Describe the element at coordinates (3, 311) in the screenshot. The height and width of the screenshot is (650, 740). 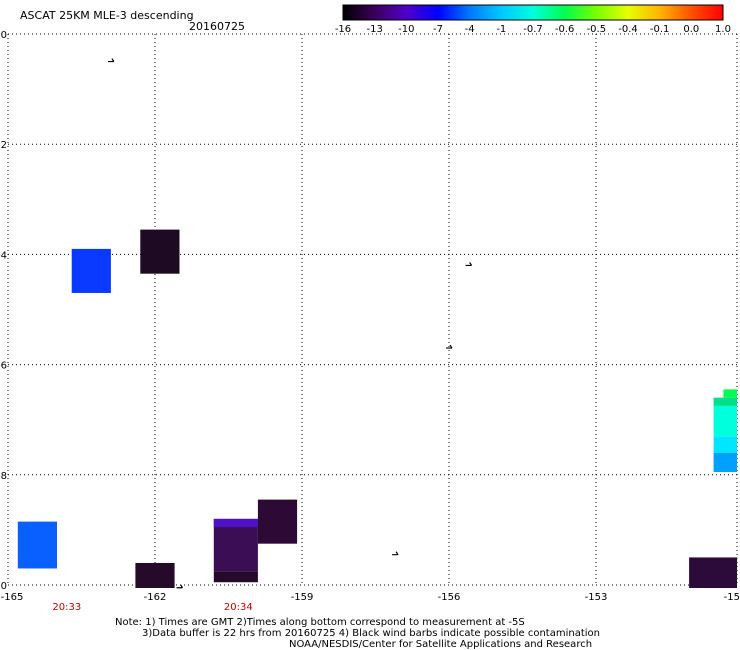
I see `y-axis: 0 -2 -4 -6 -8 -10` at that location.